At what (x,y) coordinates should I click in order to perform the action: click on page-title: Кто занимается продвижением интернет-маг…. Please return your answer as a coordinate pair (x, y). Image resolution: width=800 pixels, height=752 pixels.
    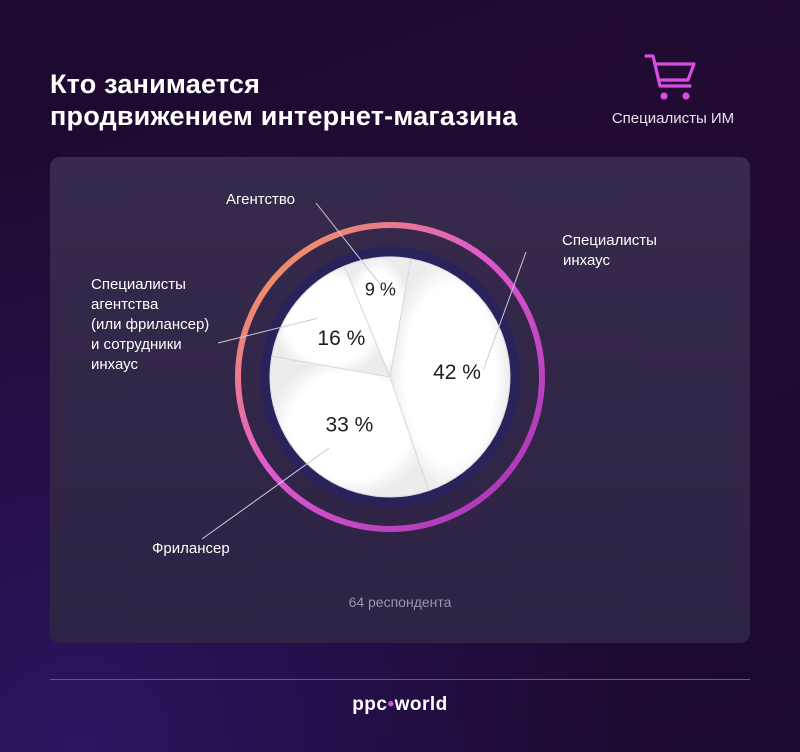
    Looking at the image, I should click on (284, 100).